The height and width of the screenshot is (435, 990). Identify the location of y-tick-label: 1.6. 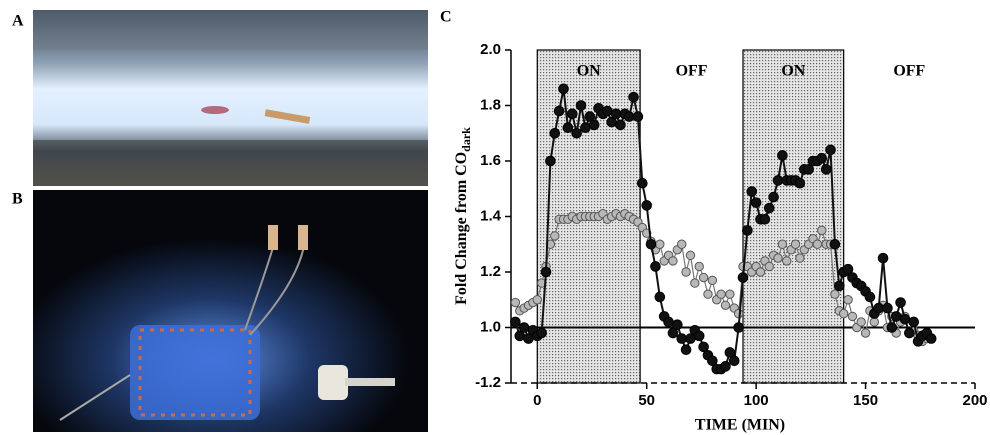
(490, 160).